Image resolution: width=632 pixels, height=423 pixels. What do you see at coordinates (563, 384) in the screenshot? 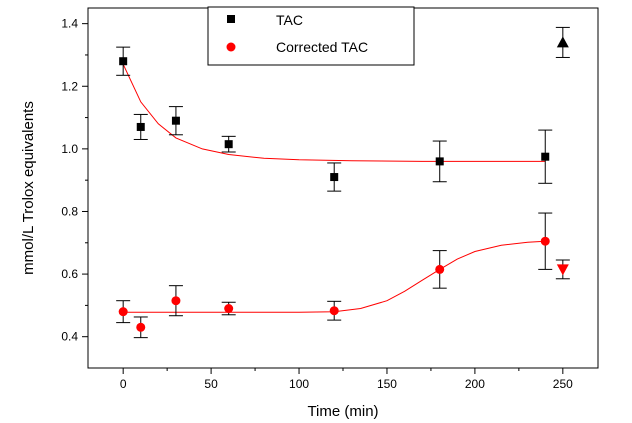
I see `x-tick-label: 250` at bounding box center [563, 384].